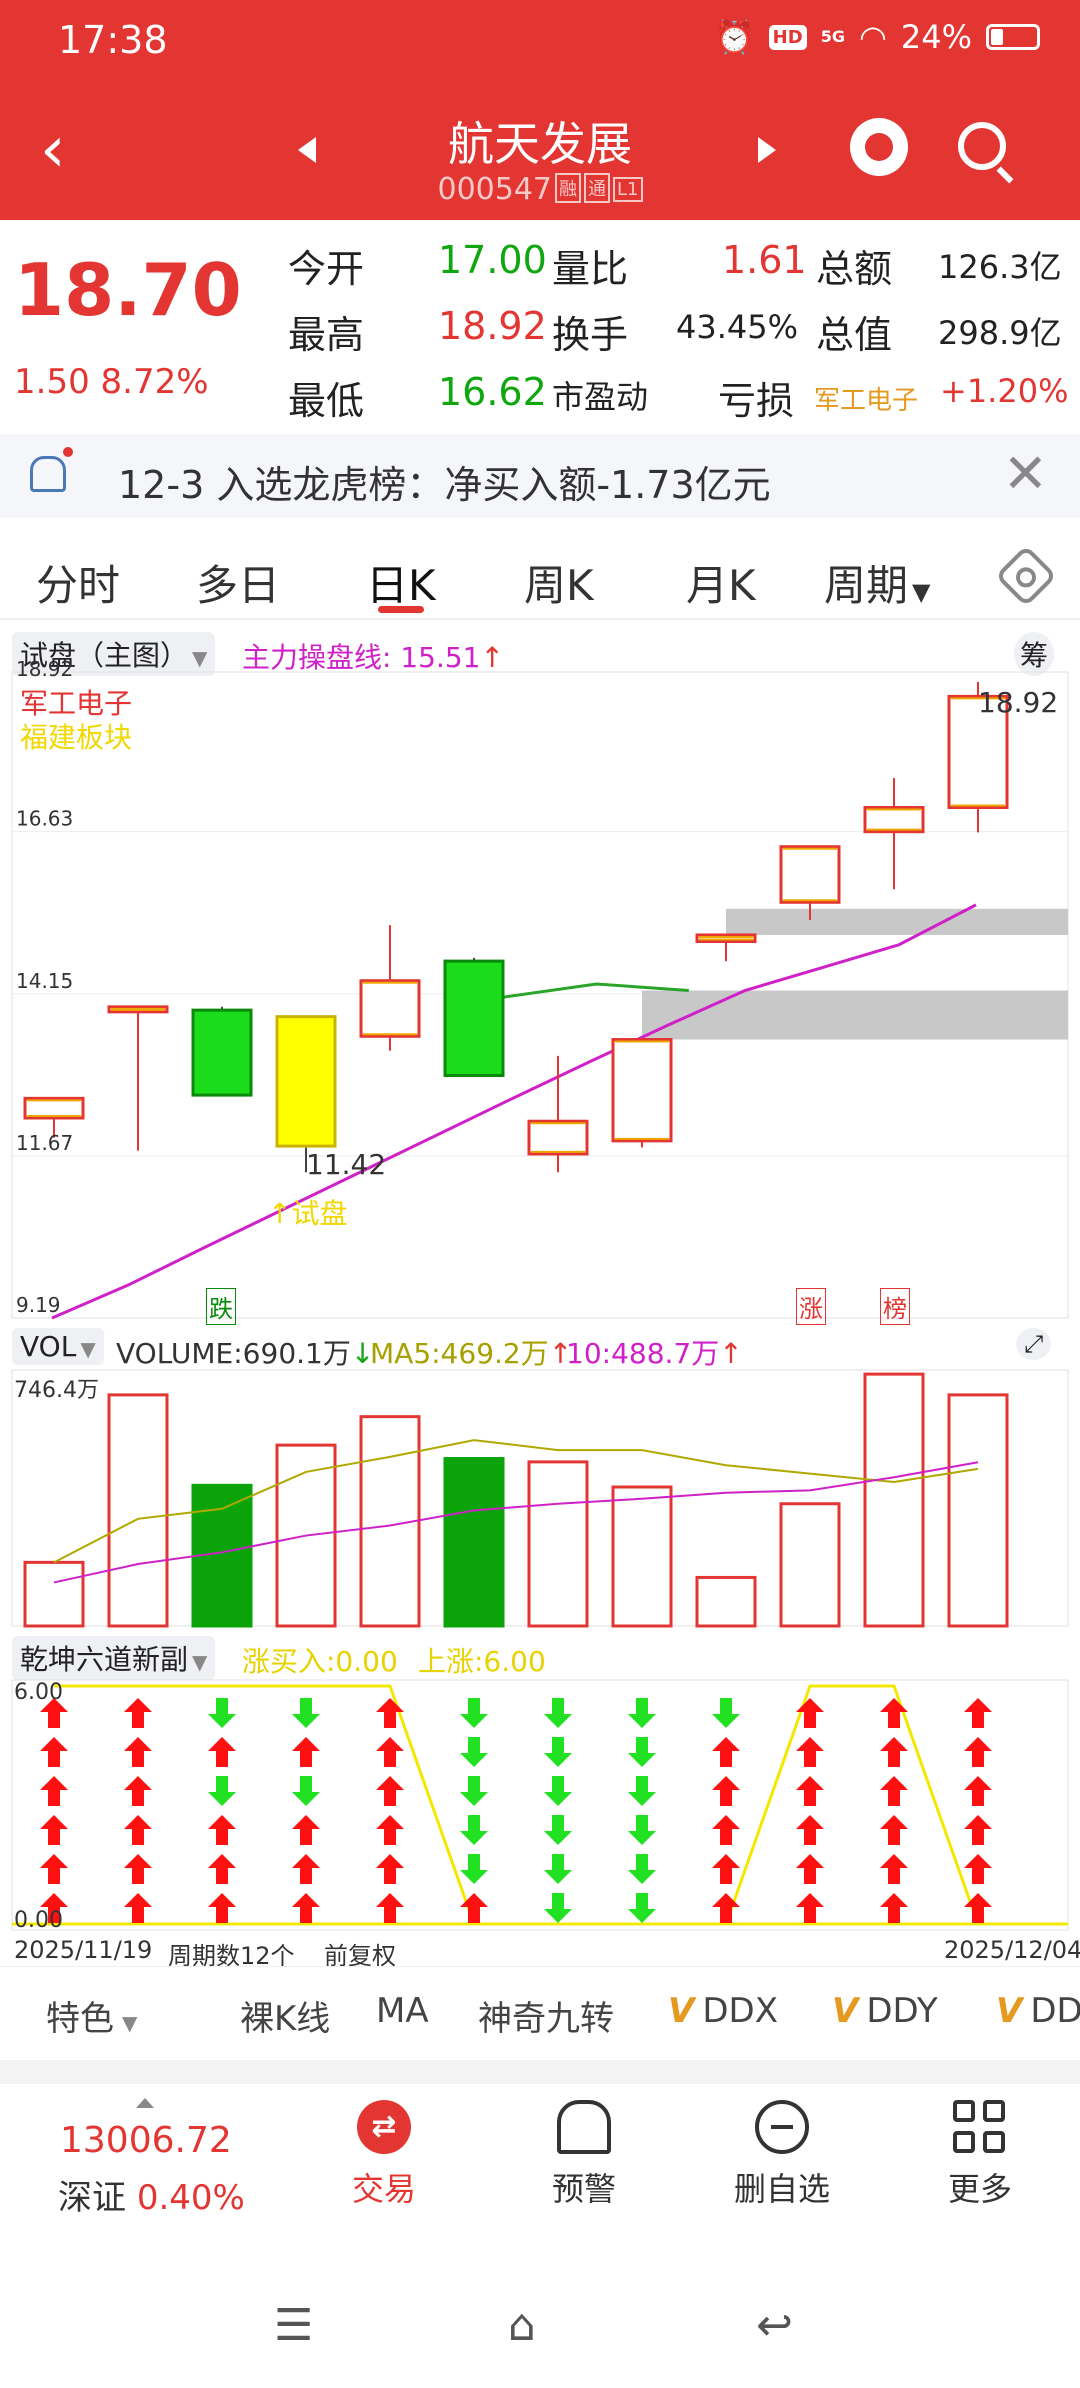 Image resolution: width=1080 pixels, height=2388 pixels. Describe the element at coordinates (885, 2011) in the screenshot. I see `toolbar-ddy: V DDY` at that location.